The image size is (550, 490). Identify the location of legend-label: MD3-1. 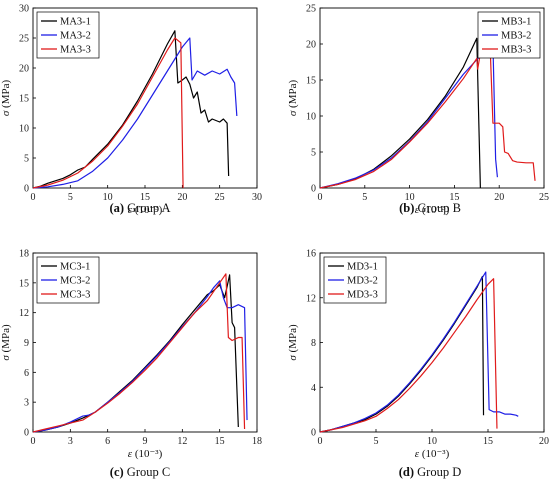
(362, 267).